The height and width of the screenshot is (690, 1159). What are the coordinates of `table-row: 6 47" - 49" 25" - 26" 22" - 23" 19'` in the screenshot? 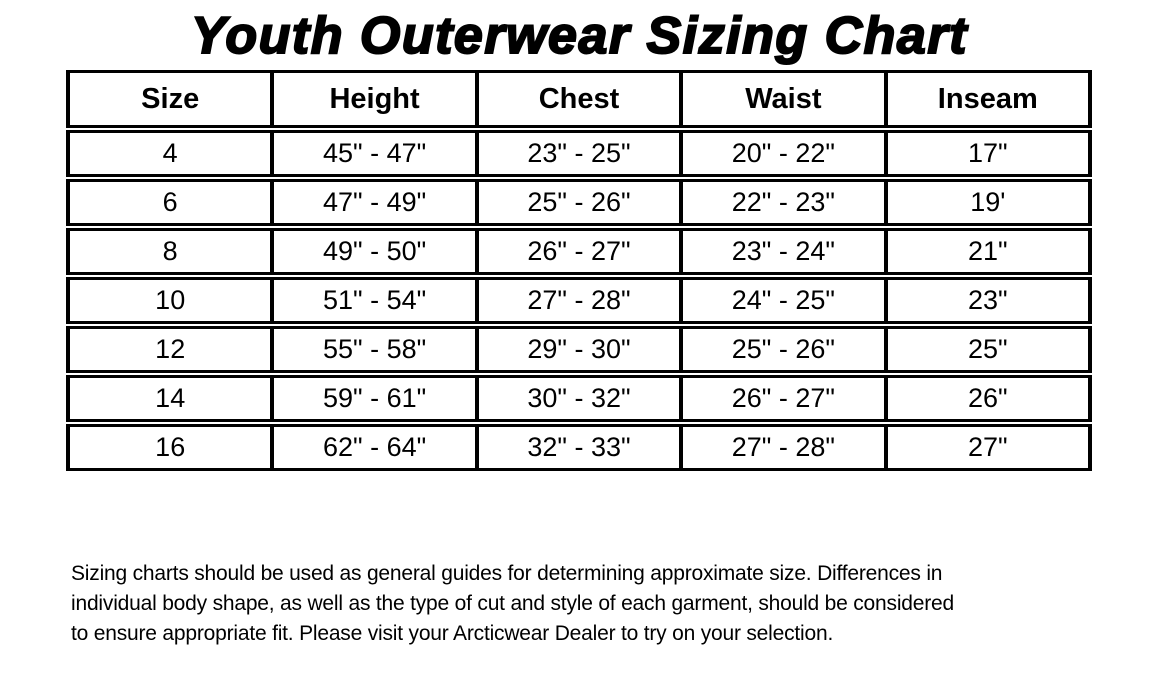 It's located at (579, 200).